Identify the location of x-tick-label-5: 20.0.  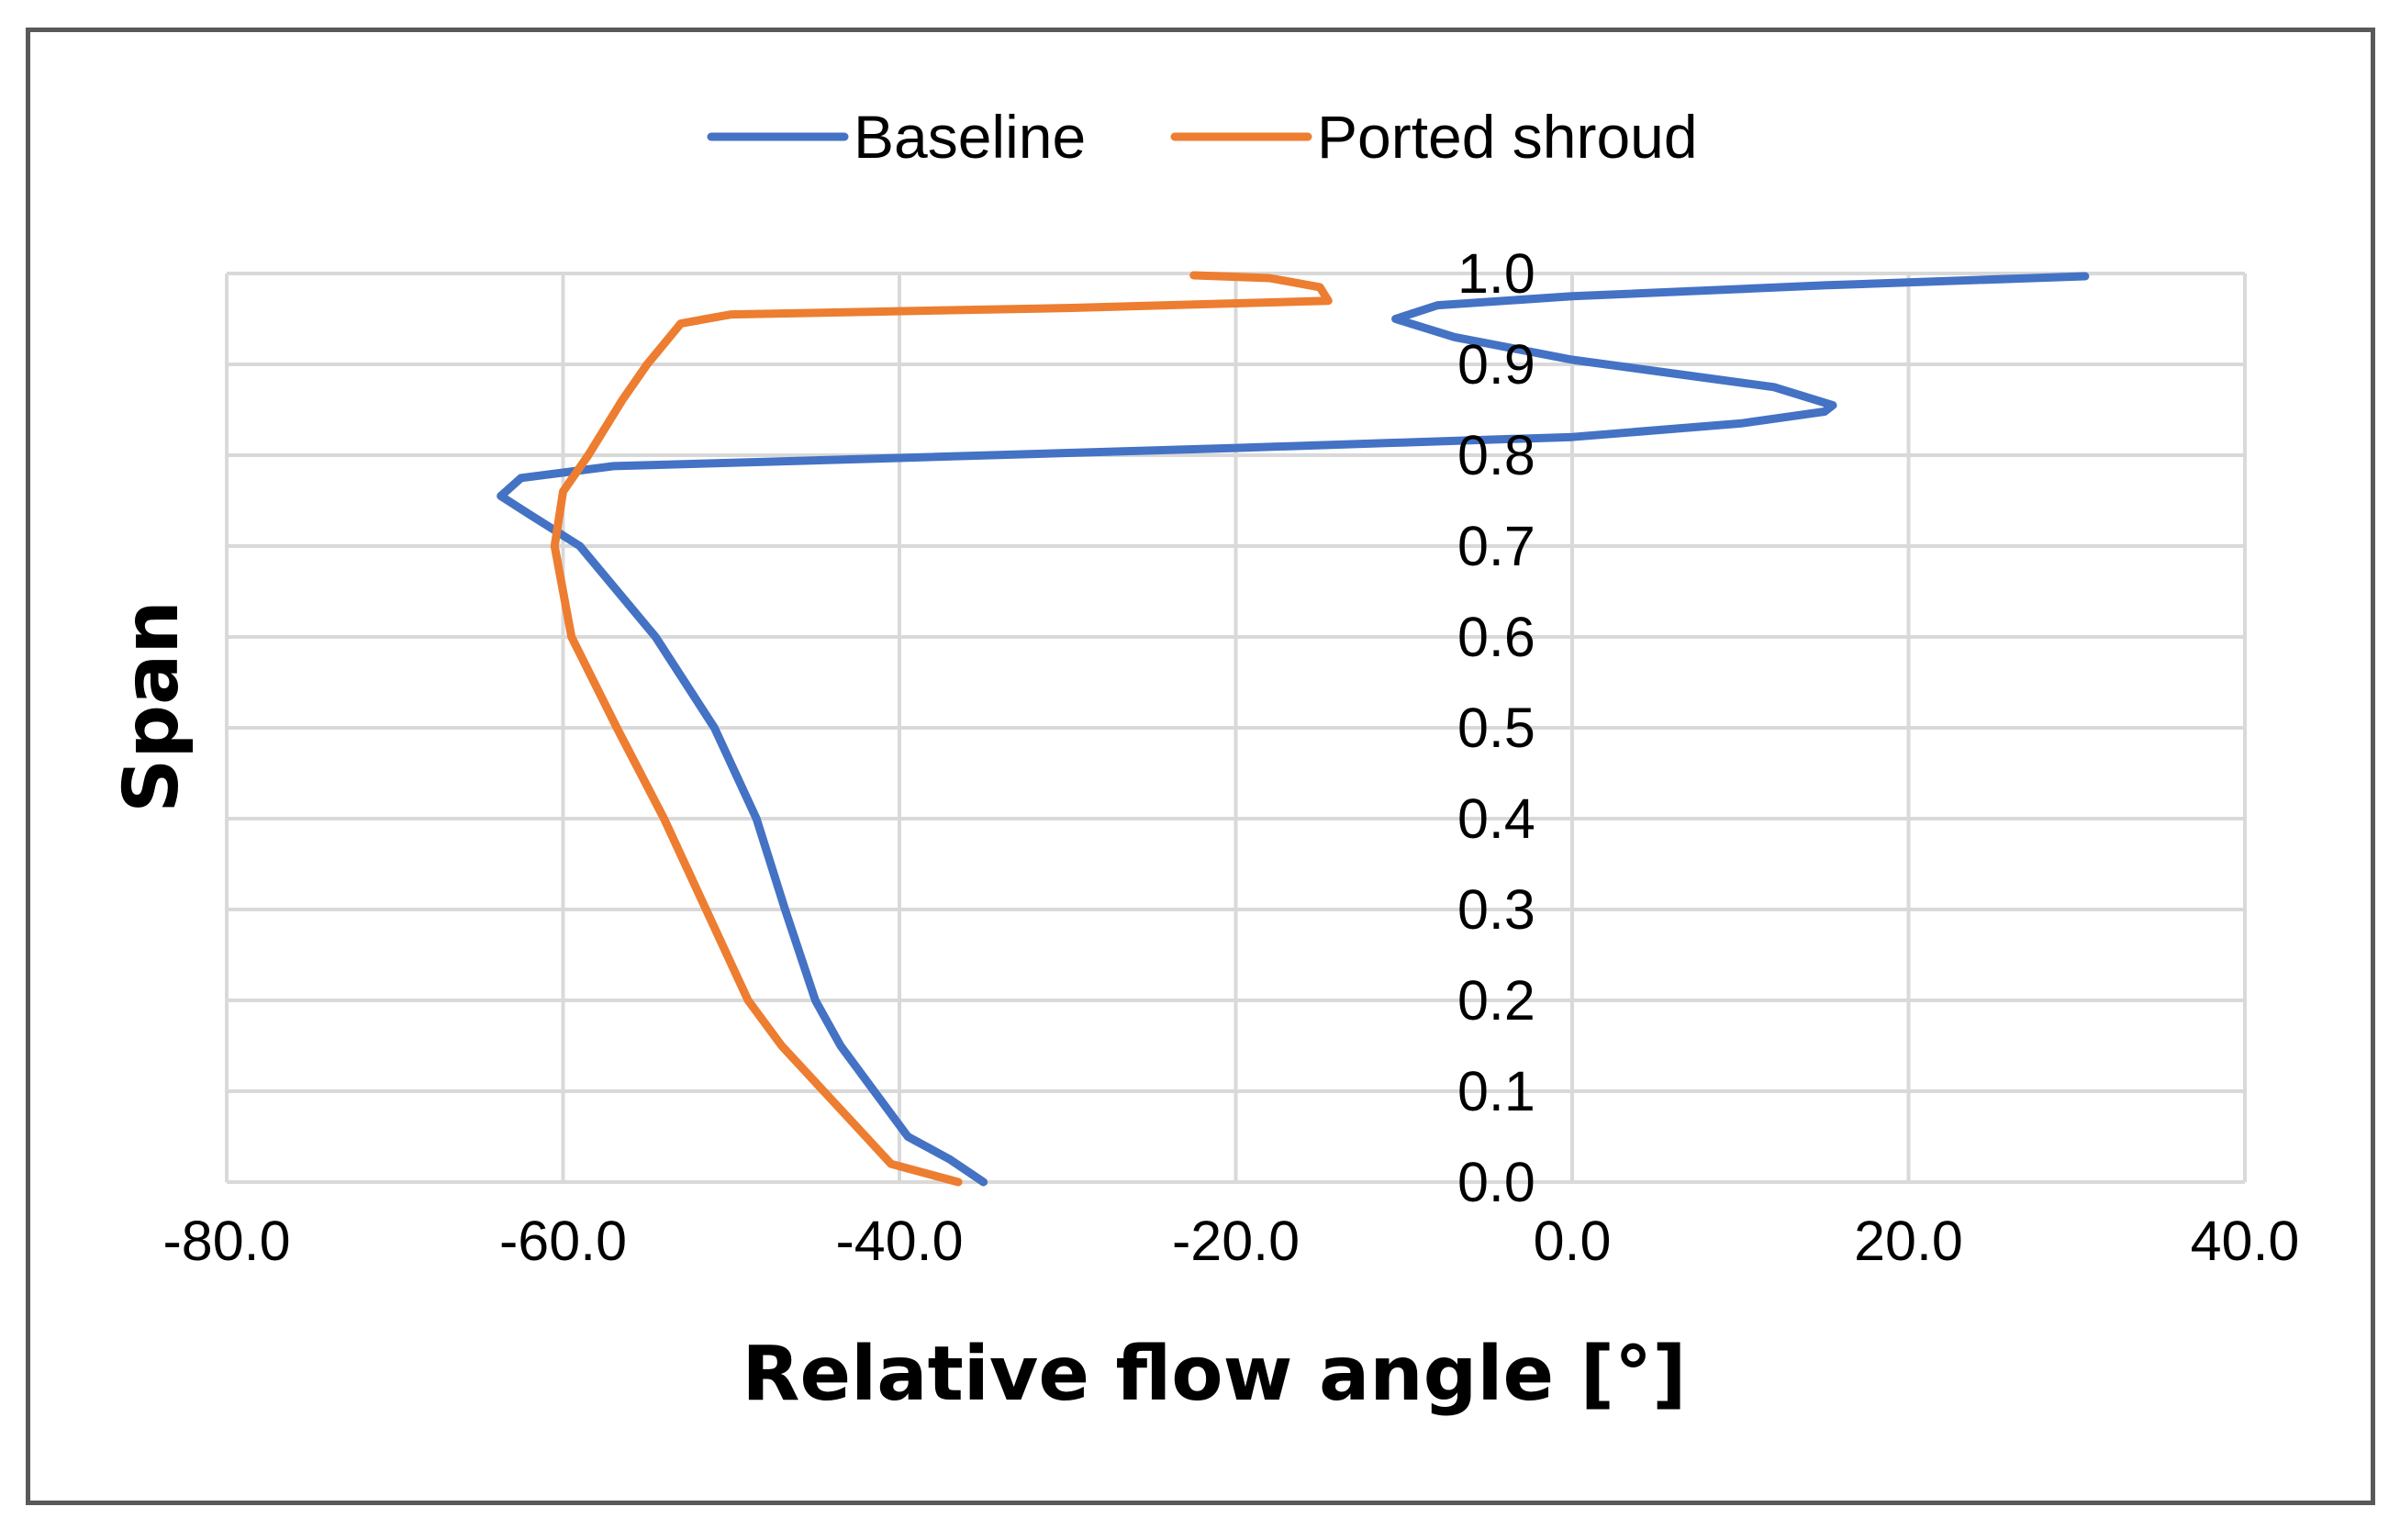
(1908, 1241).